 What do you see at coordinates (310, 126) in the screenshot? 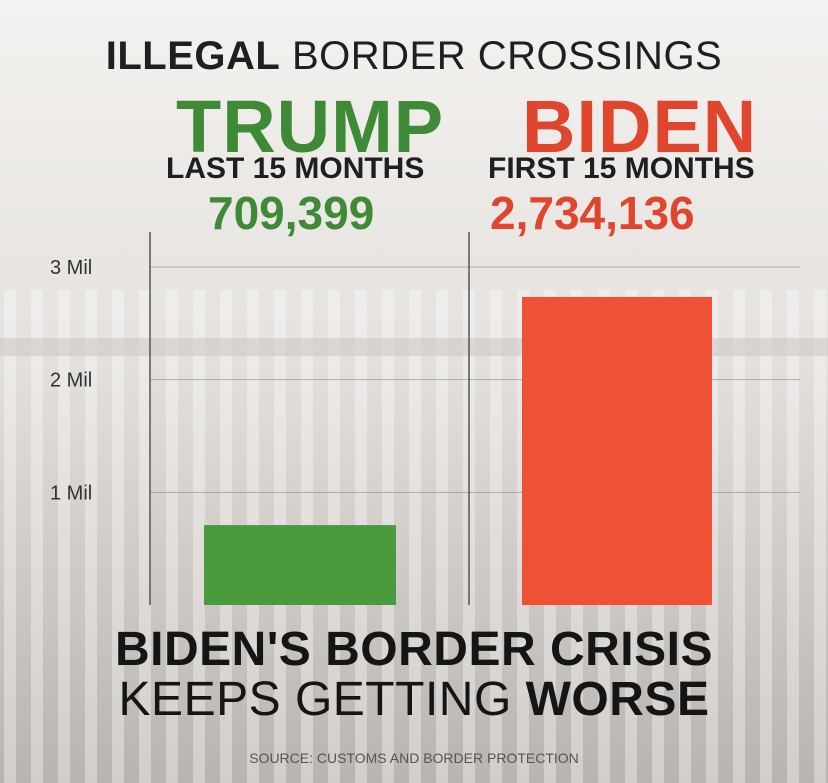
I see `trump-label: TRUMP` at bounding box center [310, 126].